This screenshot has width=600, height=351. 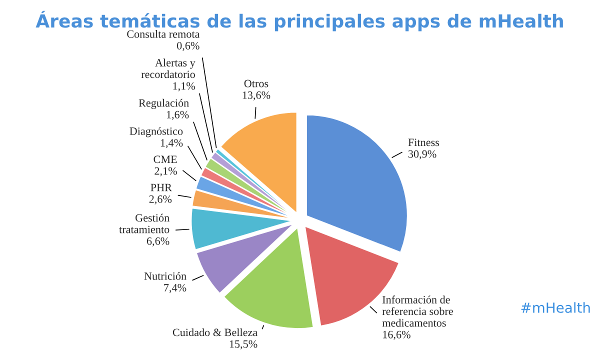 I want to click on data-label: 1,6%, so click(x=177, y=115).